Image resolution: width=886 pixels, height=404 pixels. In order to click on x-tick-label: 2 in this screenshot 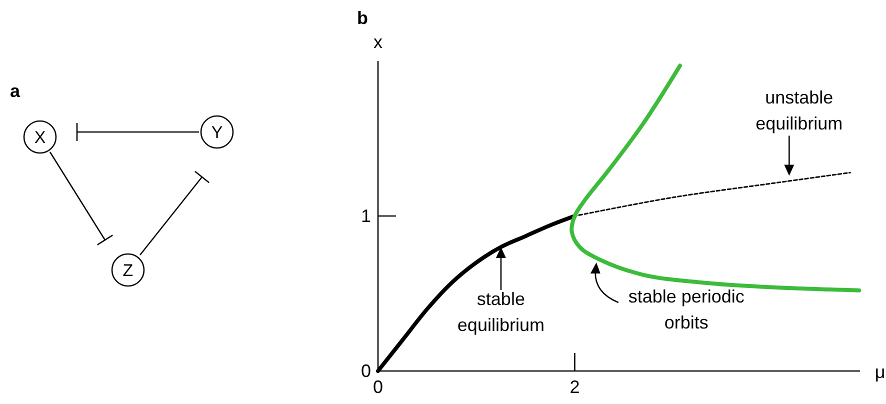, I will do `click(575, 387)`.